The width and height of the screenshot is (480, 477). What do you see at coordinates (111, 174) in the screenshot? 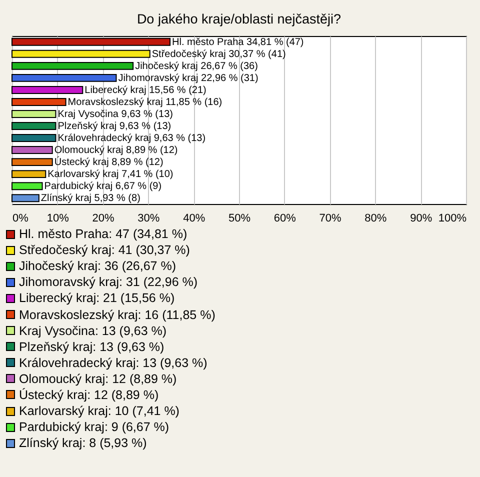
I see `data-label: Karlovarský kraj 7,41 % (10)` at bounding box center [111, 174].